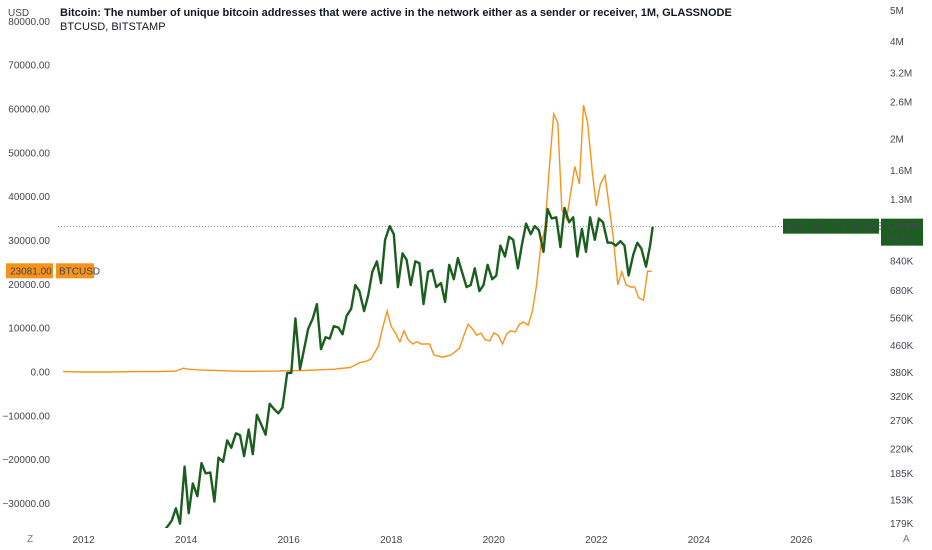  Describe the element at coordinates (26, 504) in the screenshot. I see `left-axis-tick: −30000.00` at that location.